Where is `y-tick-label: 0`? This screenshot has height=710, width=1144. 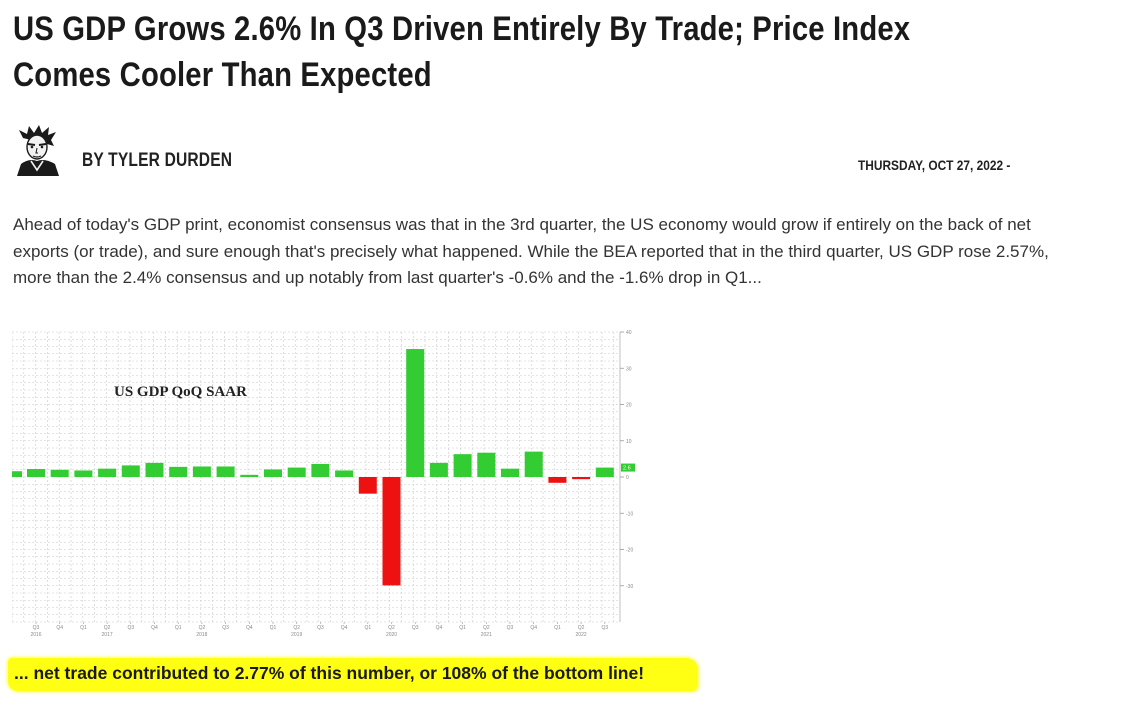
y-tick-label: 0 is located at coordinates (627, 478).